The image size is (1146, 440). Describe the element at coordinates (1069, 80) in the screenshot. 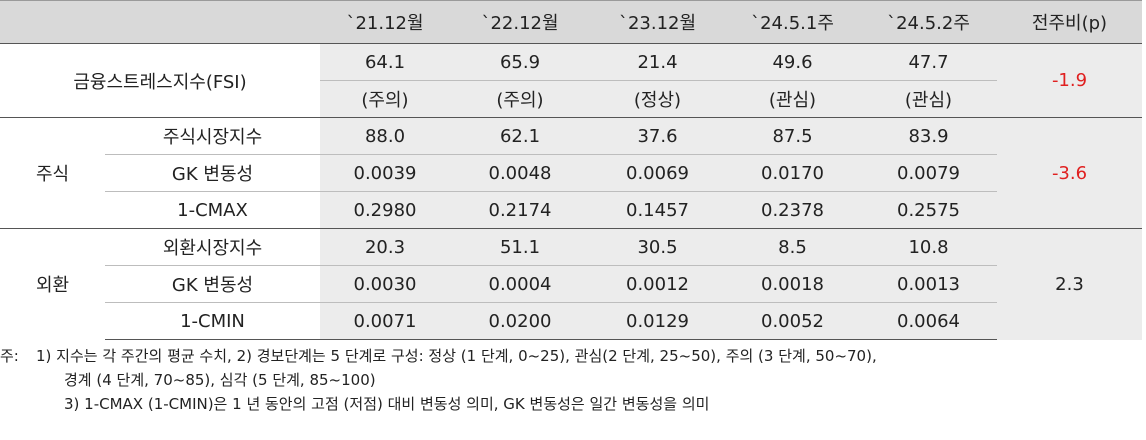

I see `fsi-change: -1.9` at that location.